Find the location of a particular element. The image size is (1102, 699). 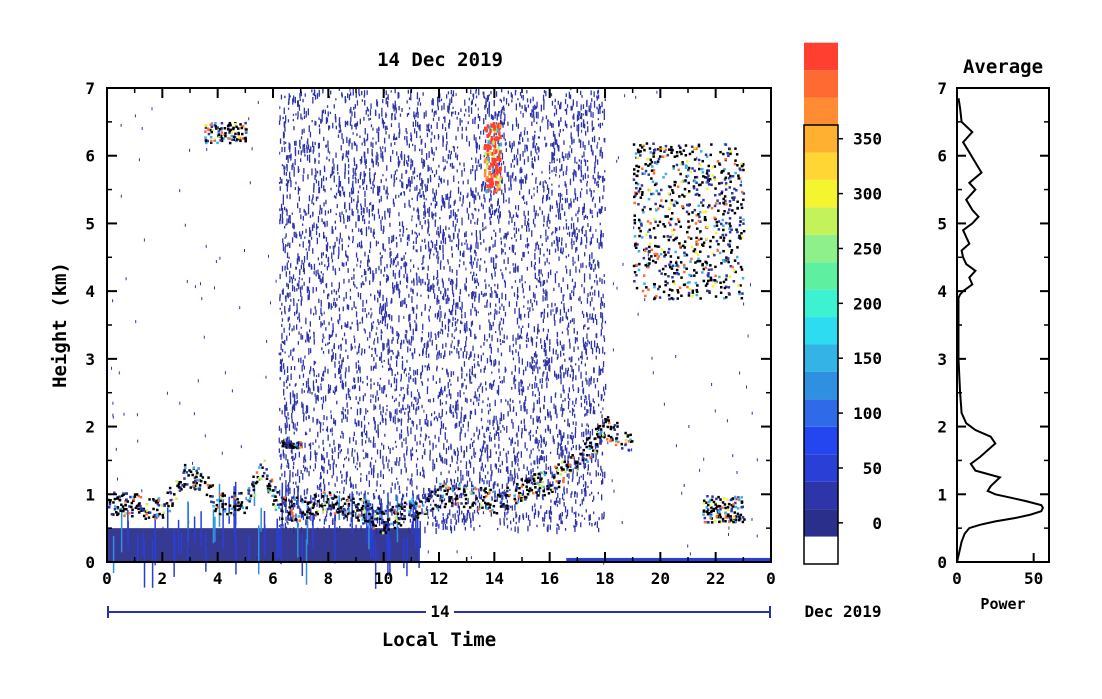

colorbar: 050100150200250300350 is located at coordinates (843, 303).